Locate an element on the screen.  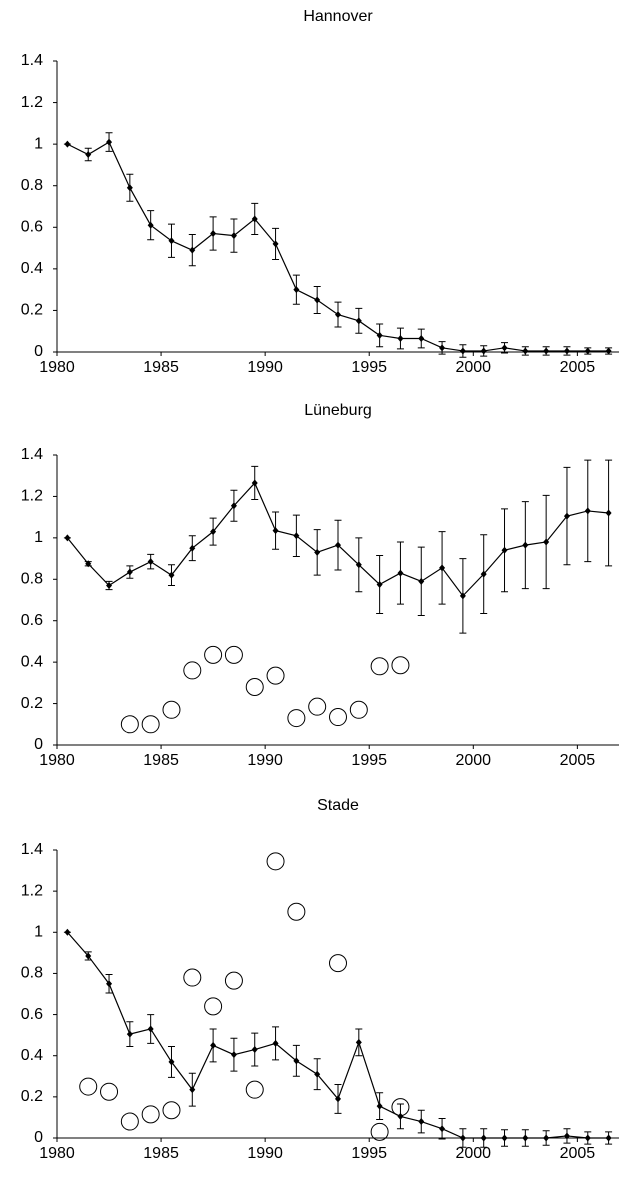
chart-title: Stade is located at coordinates (338, 805).